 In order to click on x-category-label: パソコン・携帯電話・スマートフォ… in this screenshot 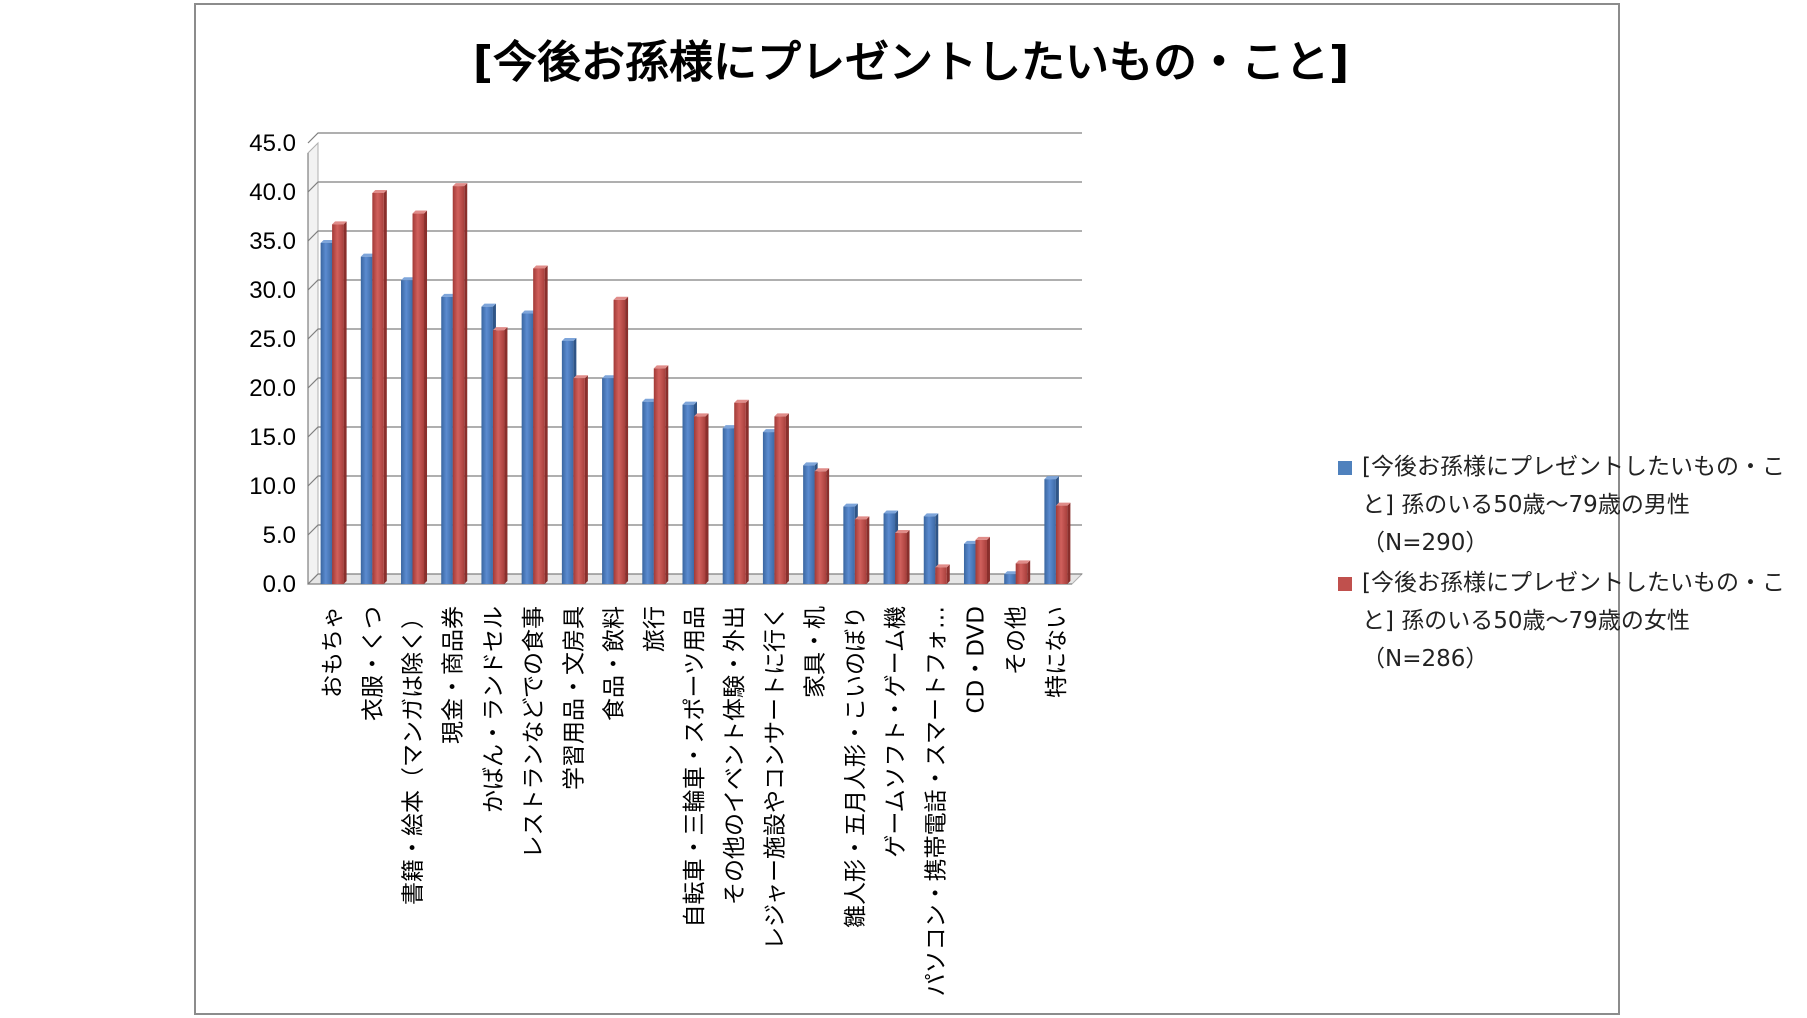, I will do `click(936, 801)`.